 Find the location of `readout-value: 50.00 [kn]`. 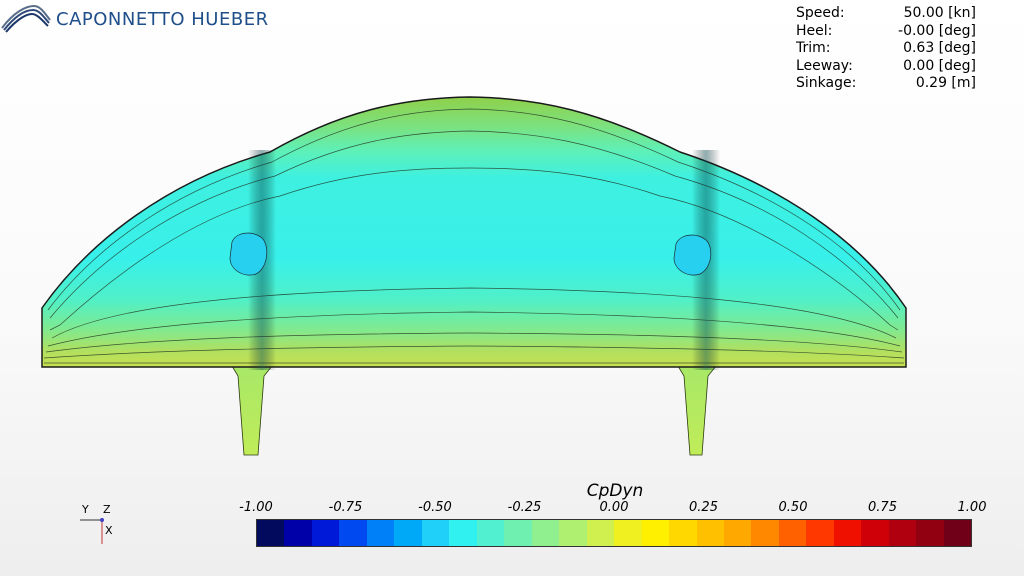

readout-value: 50.00 [kn] is located at coordinates (939, 13).